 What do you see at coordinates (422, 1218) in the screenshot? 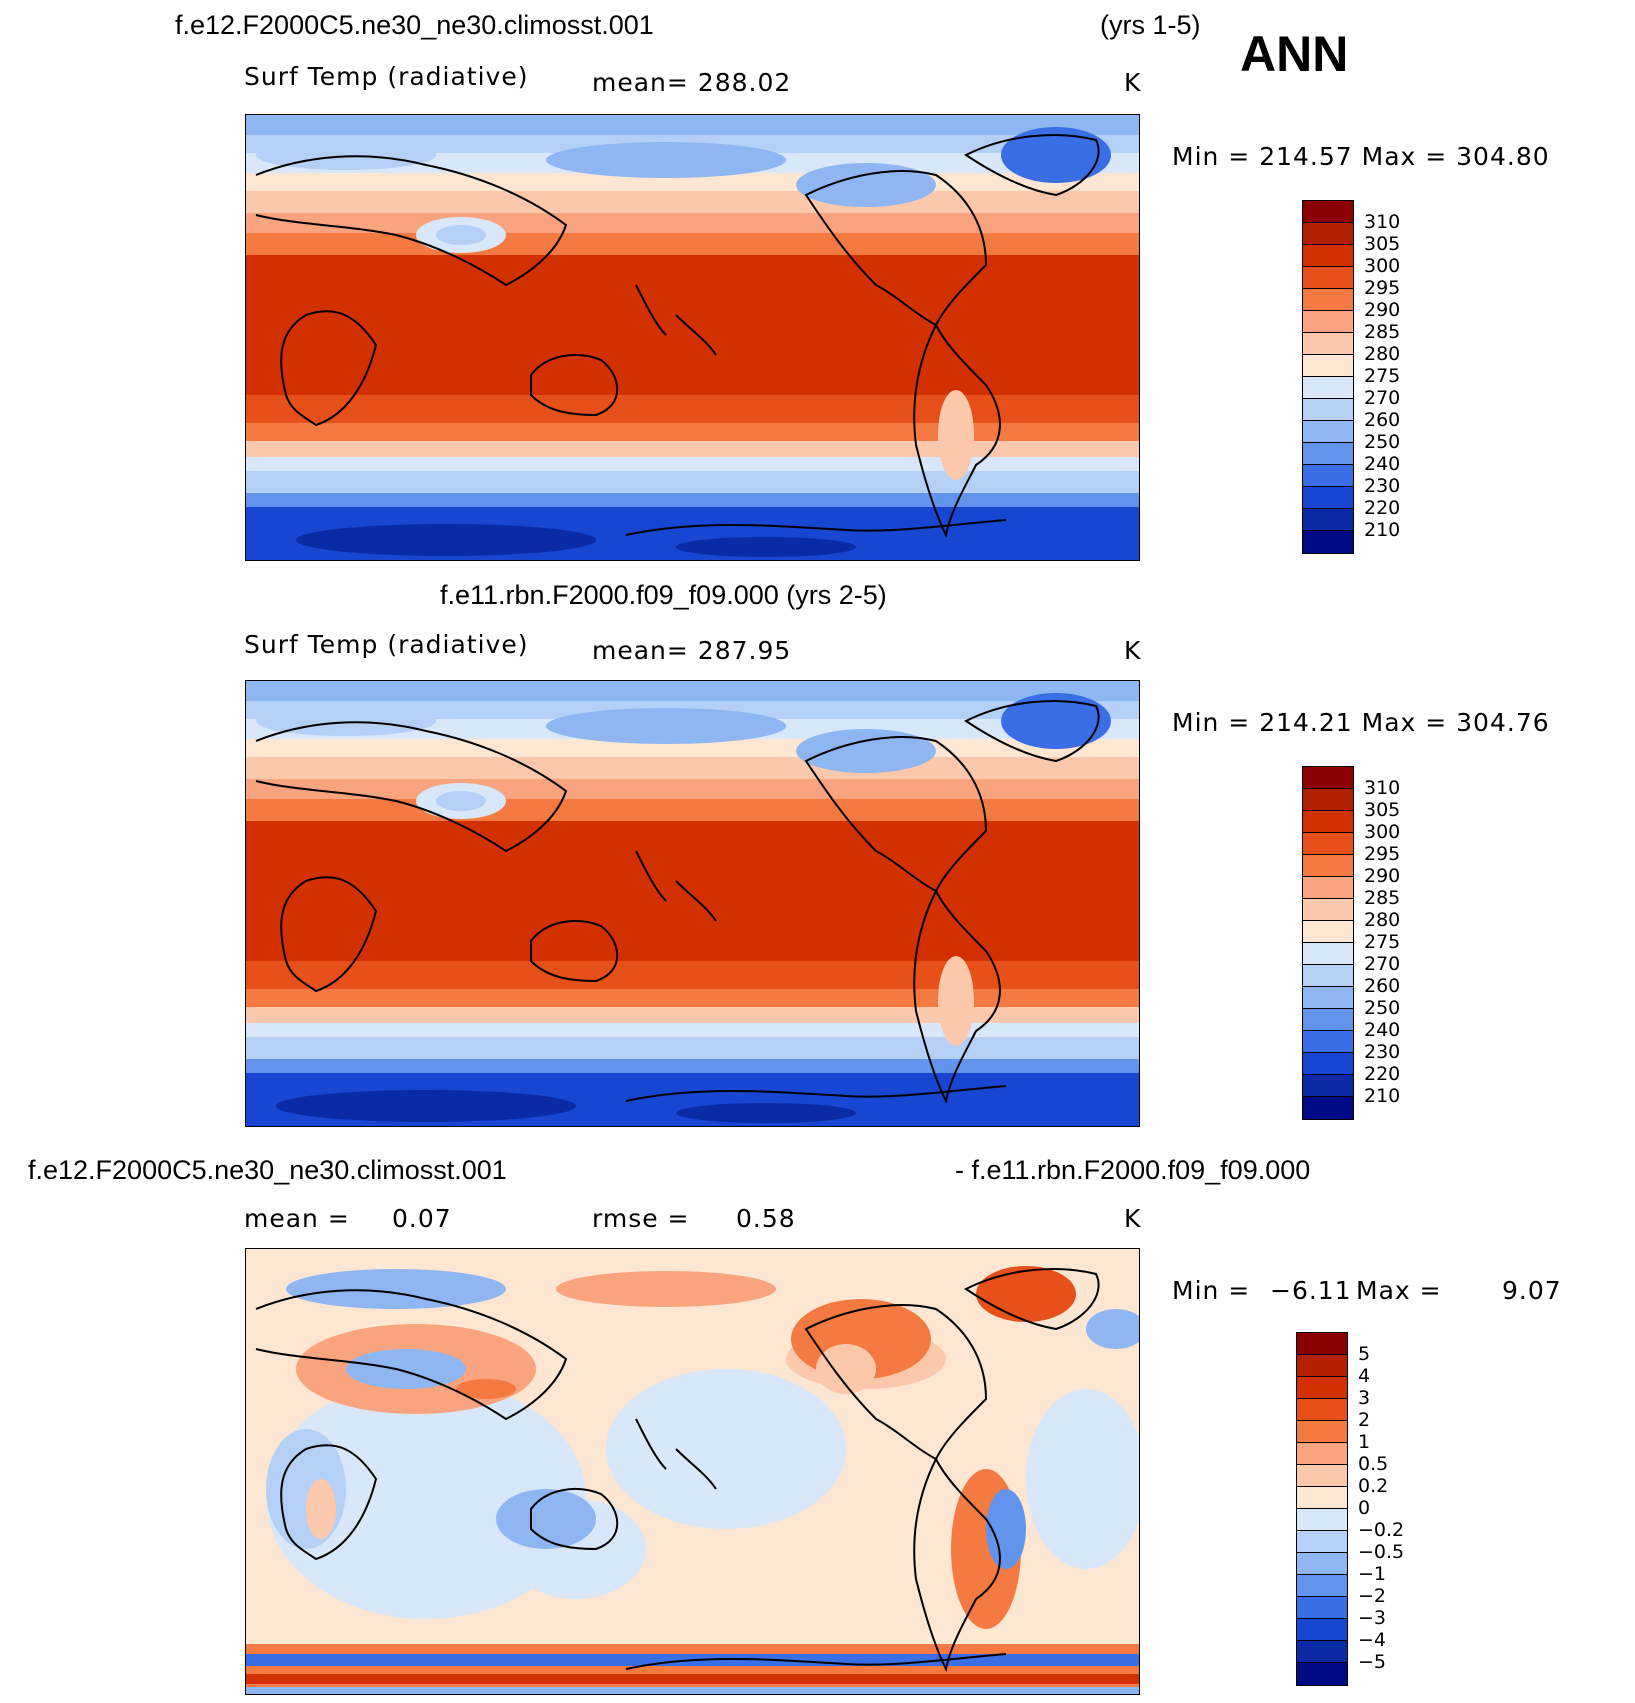
I see `panel3-mean-value: 0.07` at bounding box center [422, 1218].